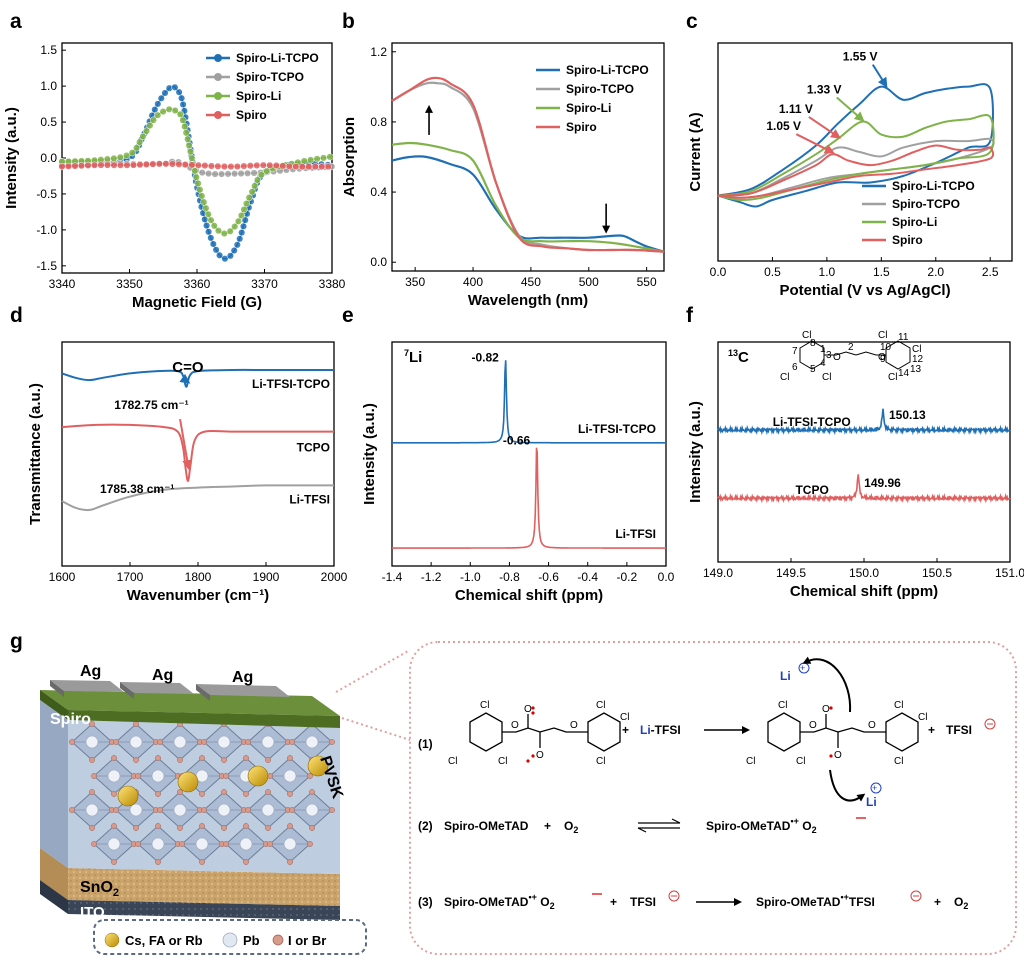  Describe the element at coordinates (627, 577) in the screenshot. I see `x-tick-label-e: -0.2` at that location.